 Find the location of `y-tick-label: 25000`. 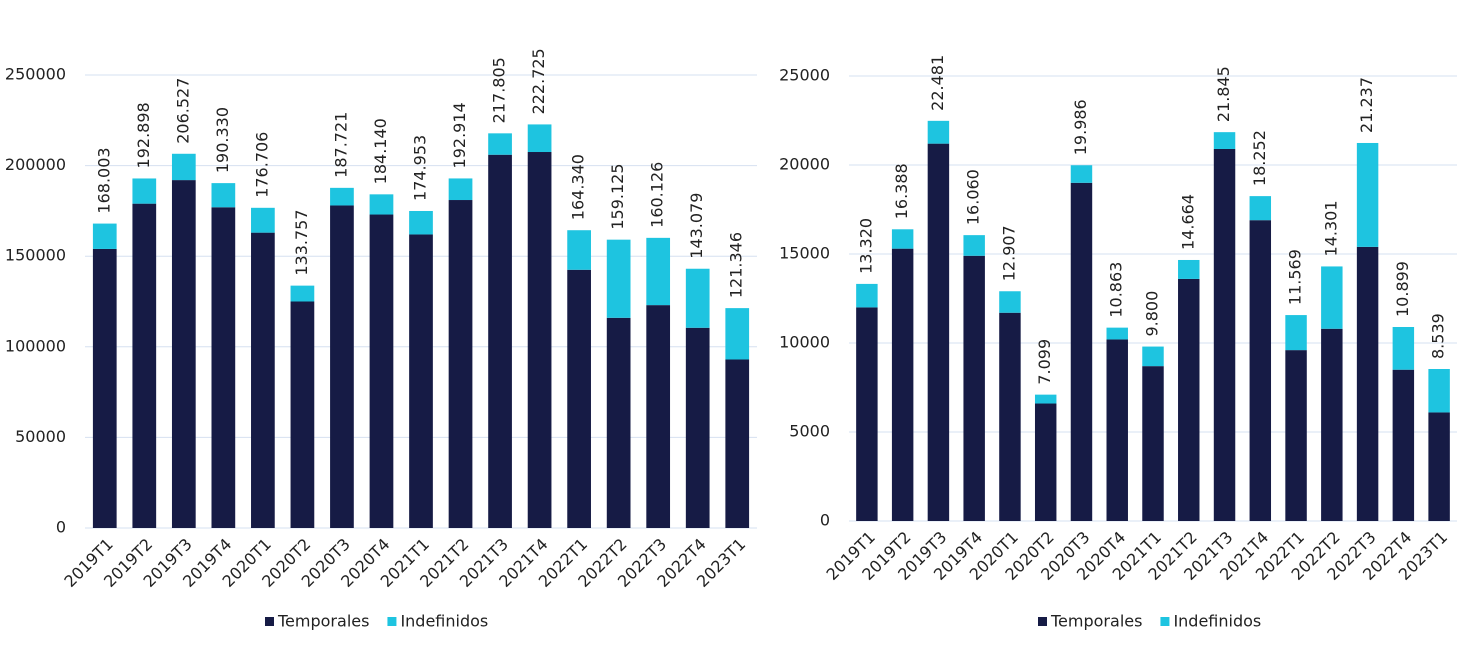

y-tick-label: 25000 is located at coordinates (804, 75).